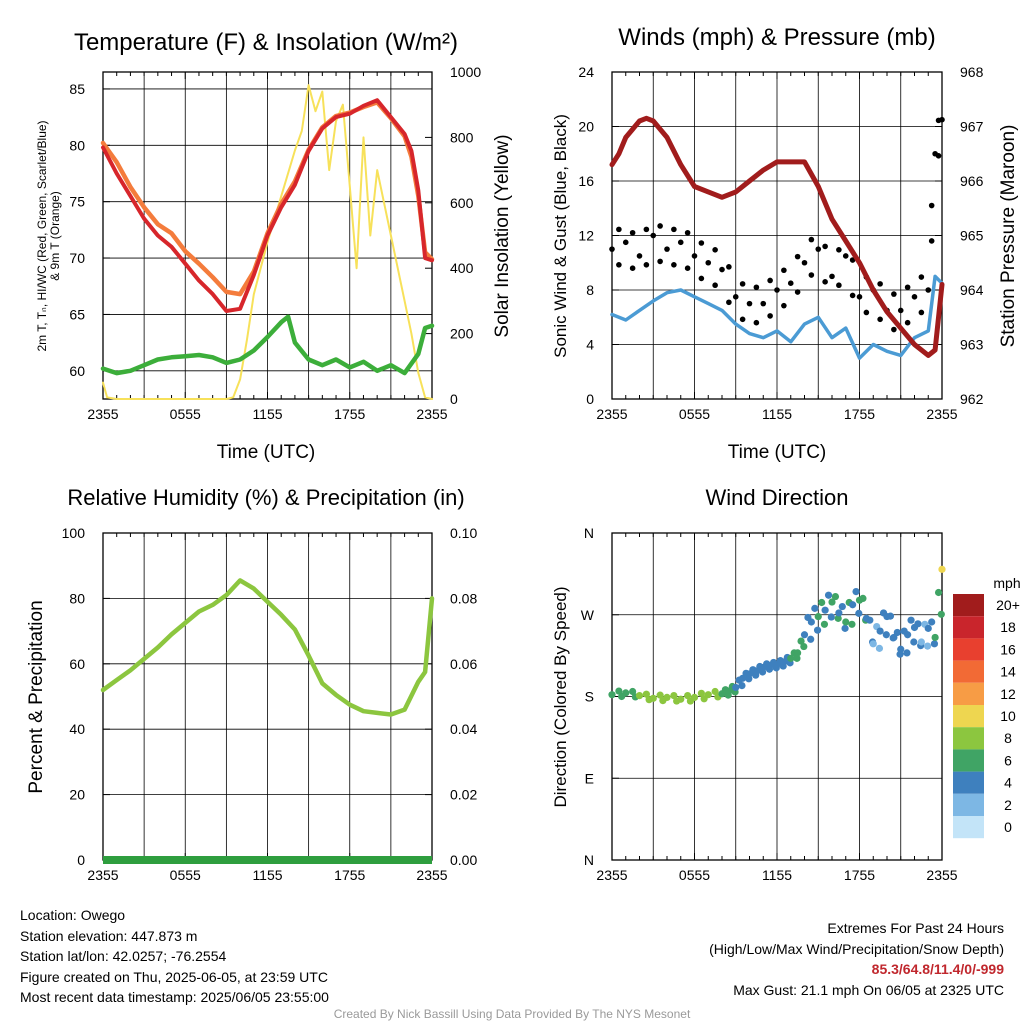 The image size is (1024, 1024). What do you see at coordinates (987, 707) in the screenshot?
I see `speed-legend: mph 20+ 18 16 14 12 10 8 6 4 2 0` at bounding box center [987, 707].